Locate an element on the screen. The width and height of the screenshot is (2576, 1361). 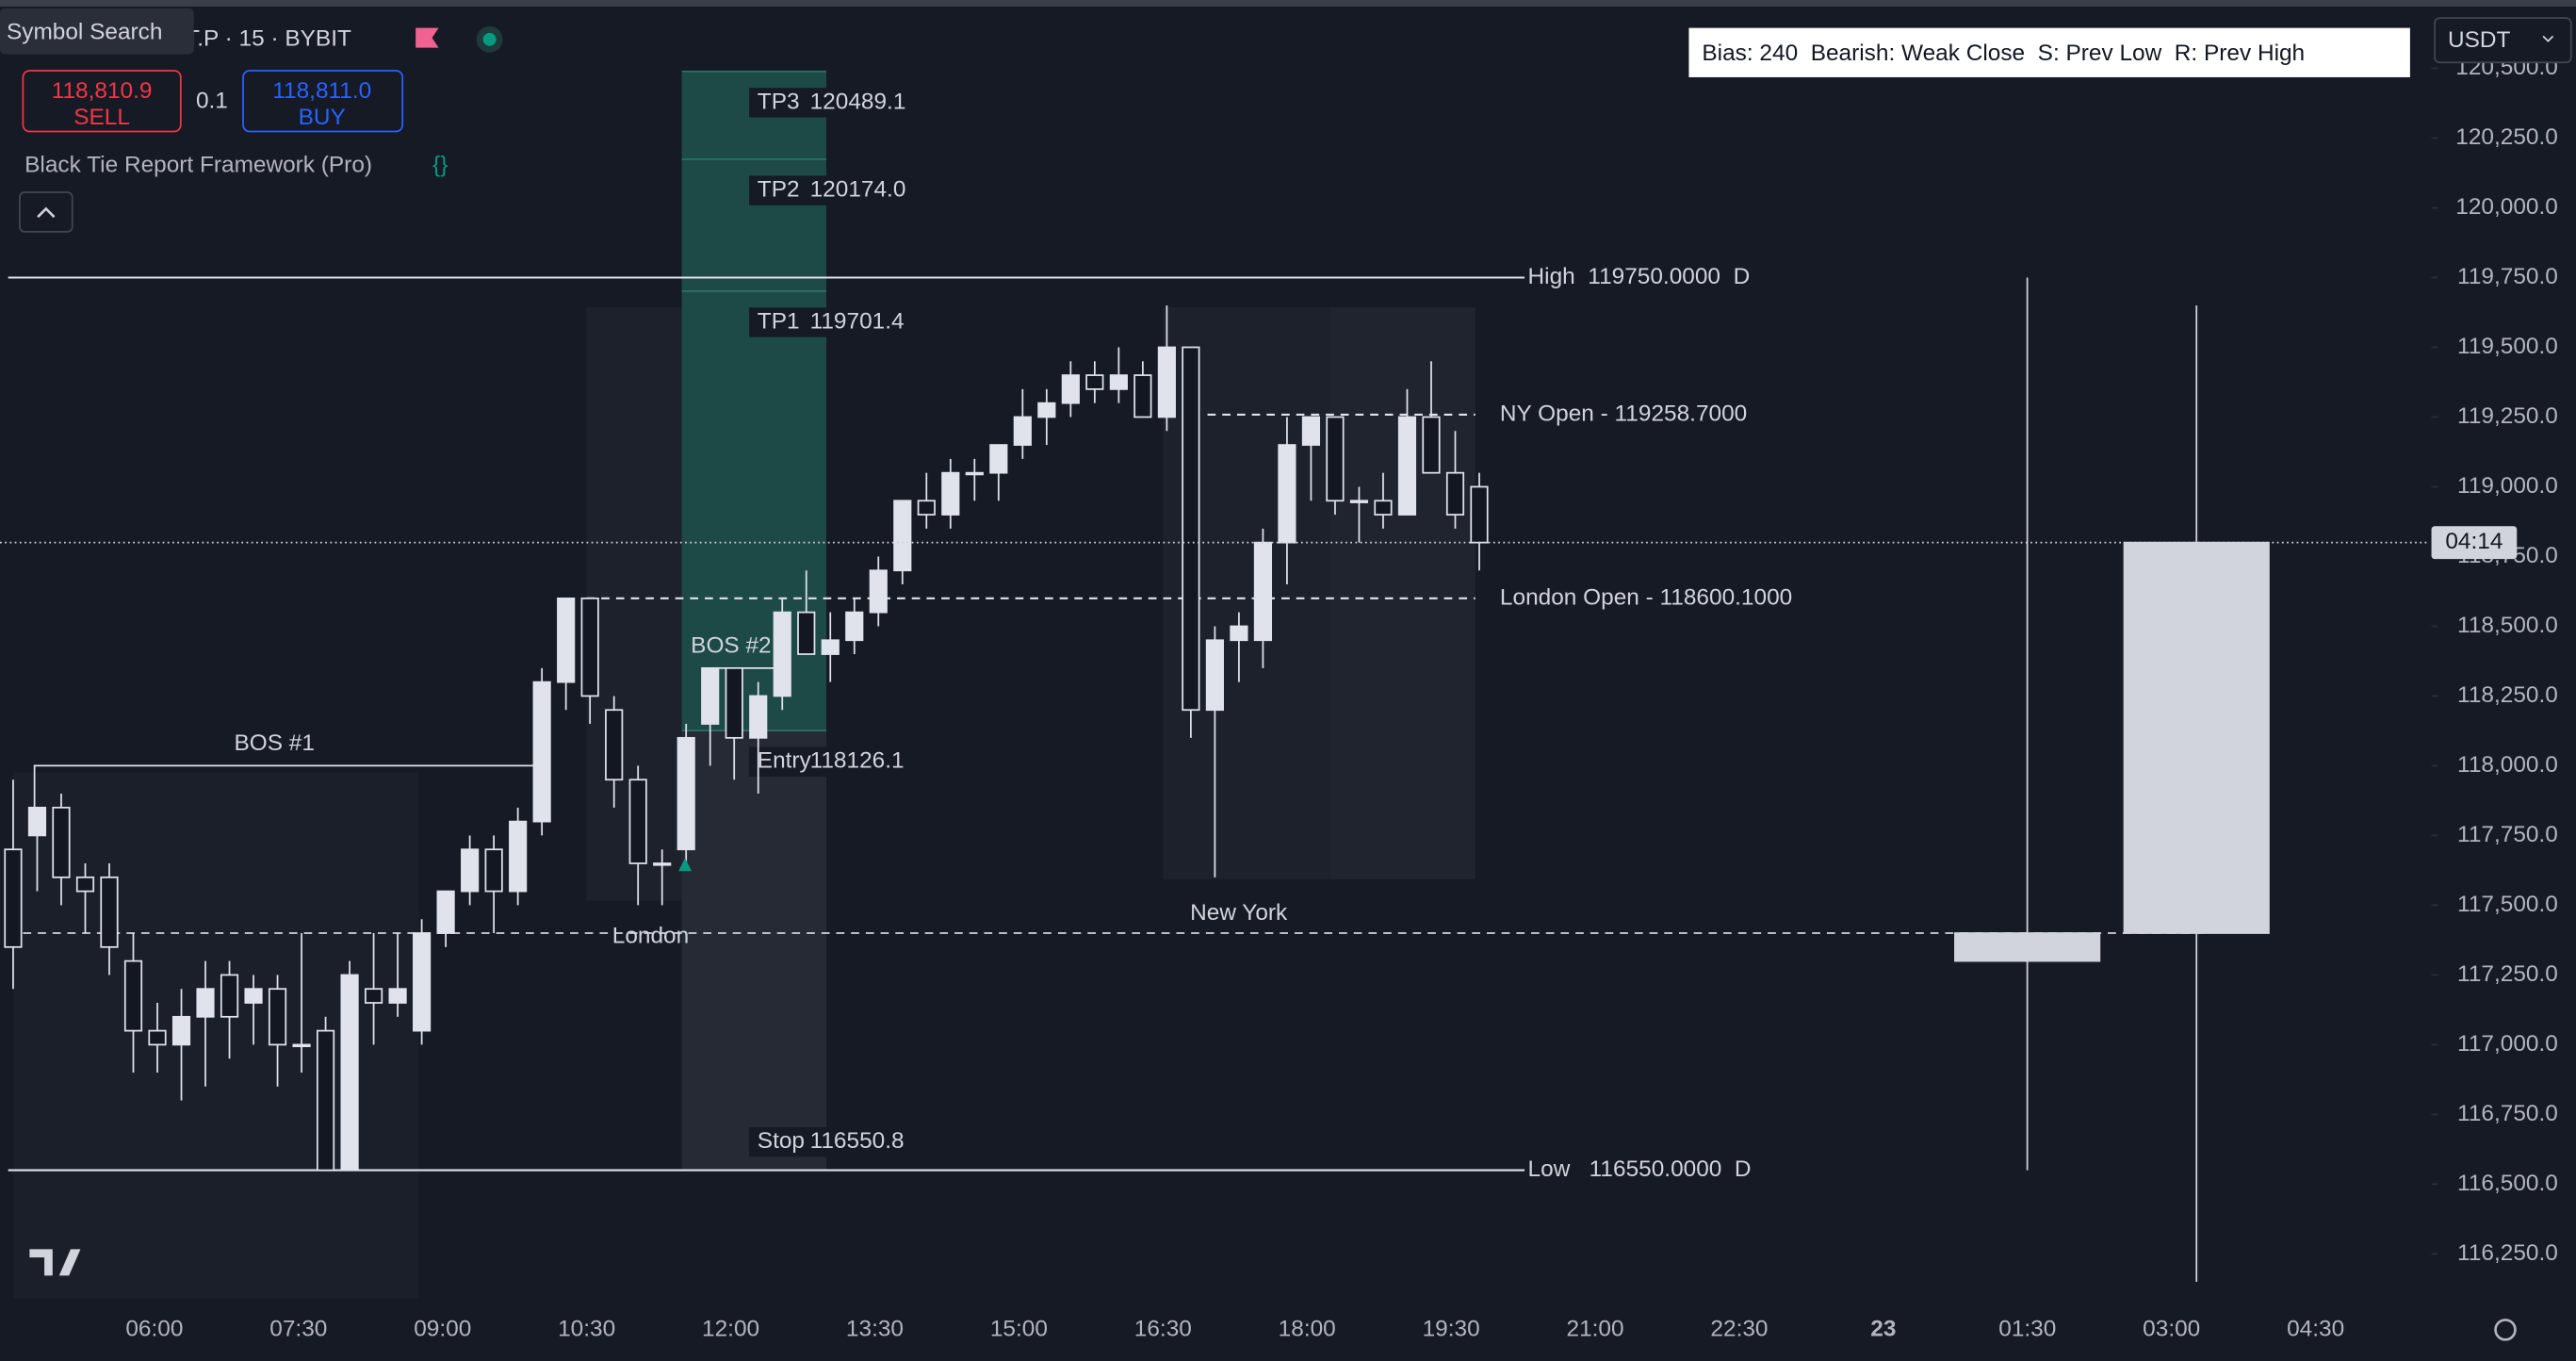
x-tick-label: 23 is located at coordinates (1883, 1328).